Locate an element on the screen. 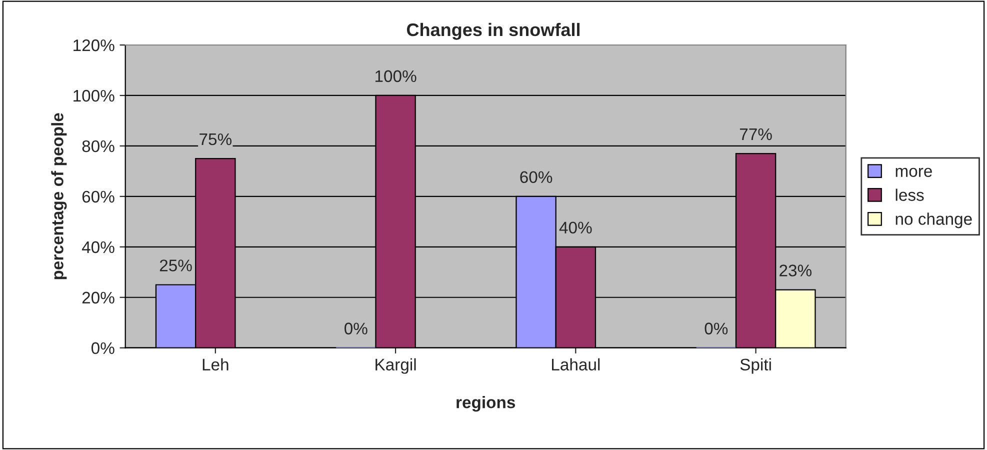  legend-label: less is located at coordinates (910, 194).